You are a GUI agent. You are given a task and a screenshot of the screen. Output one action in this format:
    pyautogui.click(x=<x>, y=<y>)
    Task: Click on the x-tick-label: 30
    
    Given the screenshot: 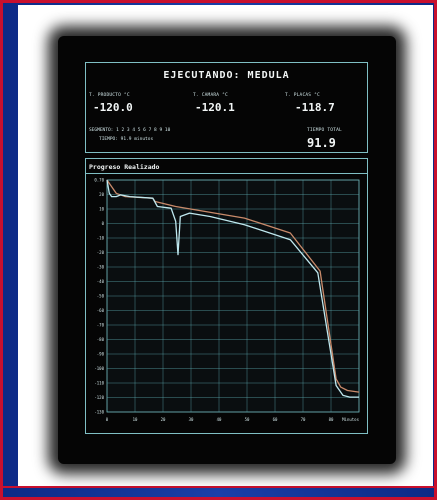 What is the action you would take?
    pyautogui.click(x=191, y=419)
    